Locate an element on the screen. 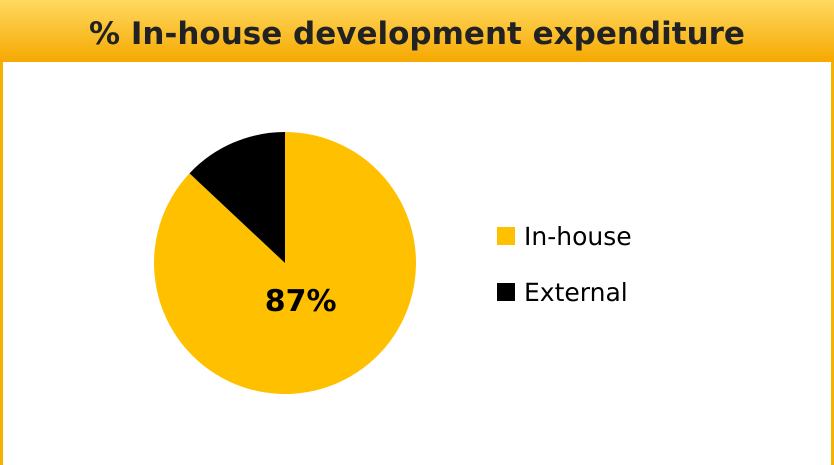 This screenshot has height=465, width=834. pie-slice is located at coordinates (237, 197).